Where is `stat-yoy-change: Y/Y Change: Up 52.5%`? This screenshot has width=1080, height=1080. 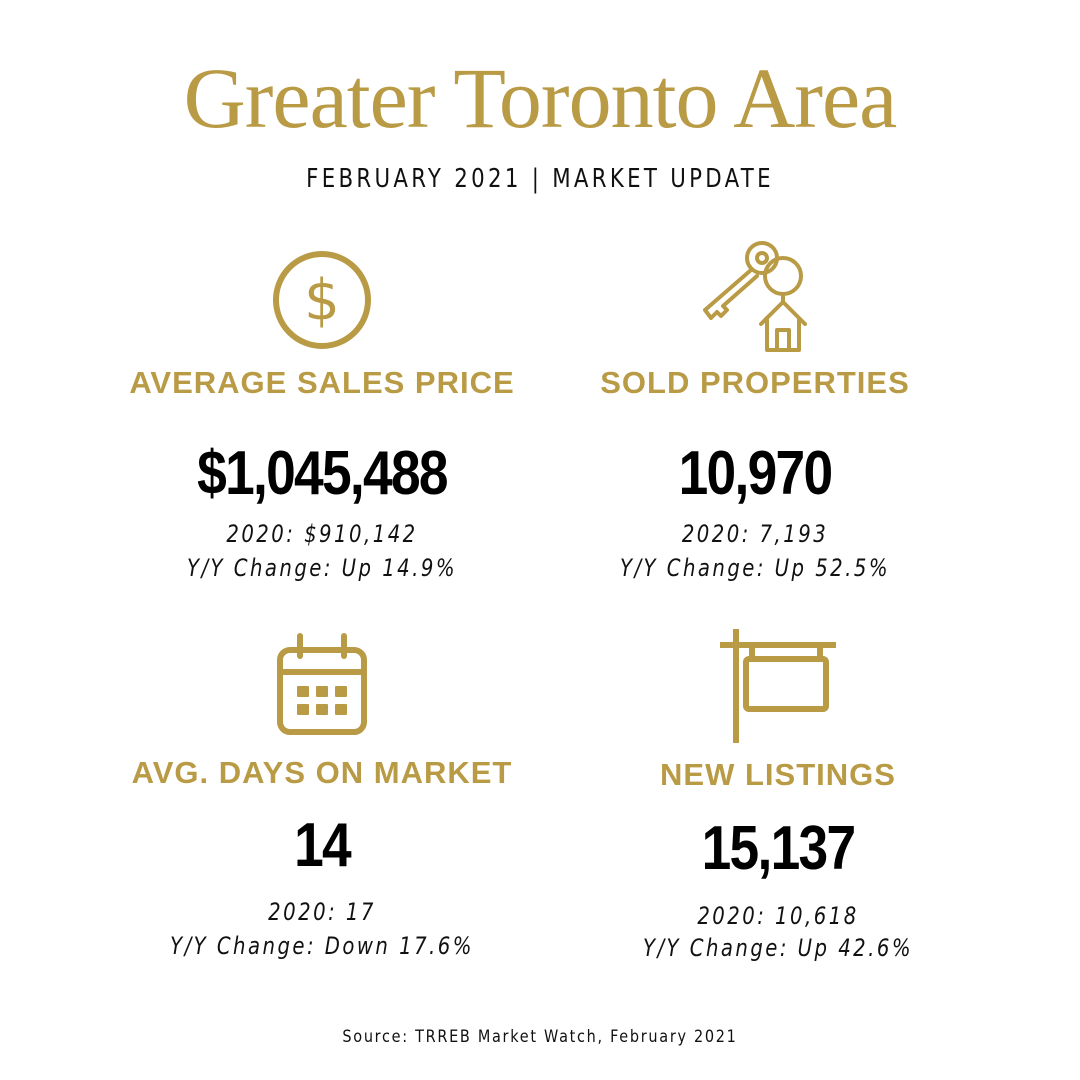 stat-yoy-change: Y/Y Change: Up 52.5% is located at coordinates (755, 568).